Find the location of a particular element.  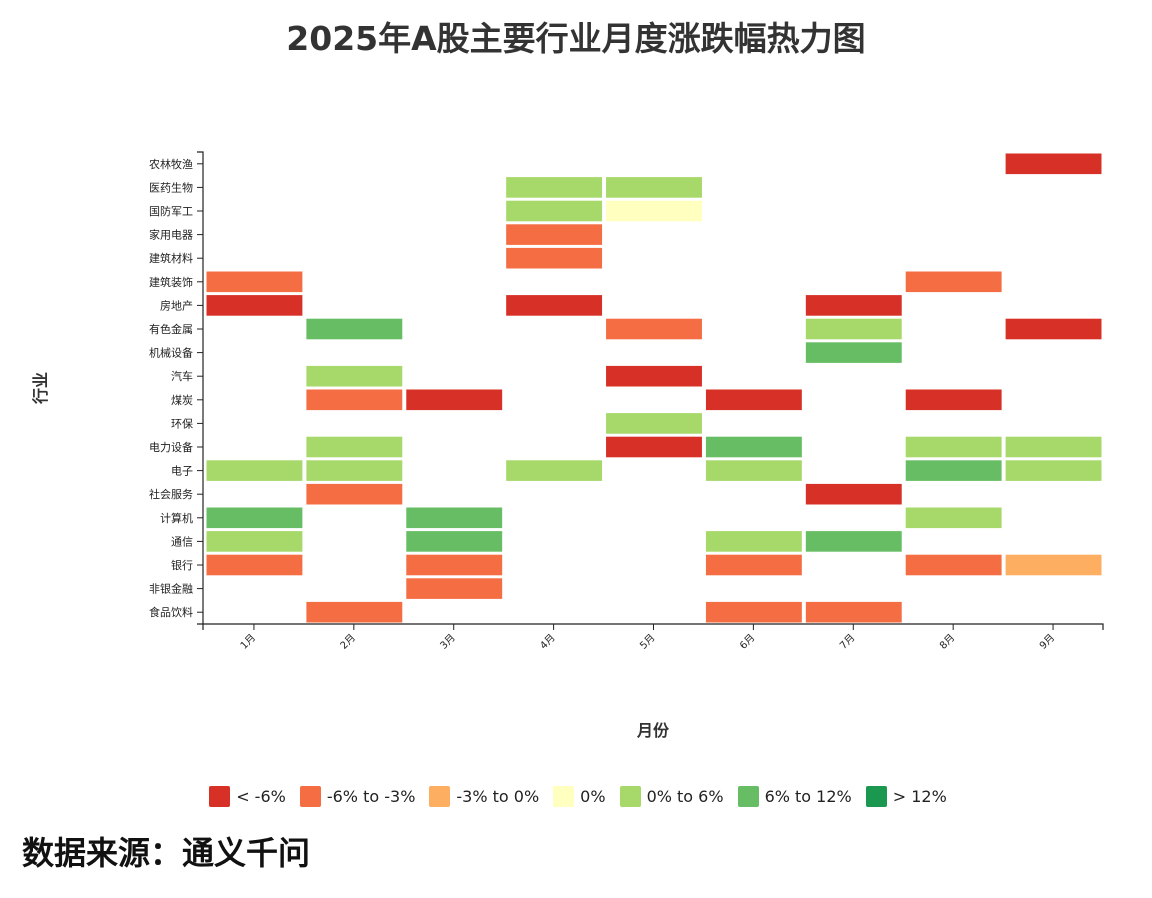

legend-item: 6% to 12% is located at coordinates (794, 796).